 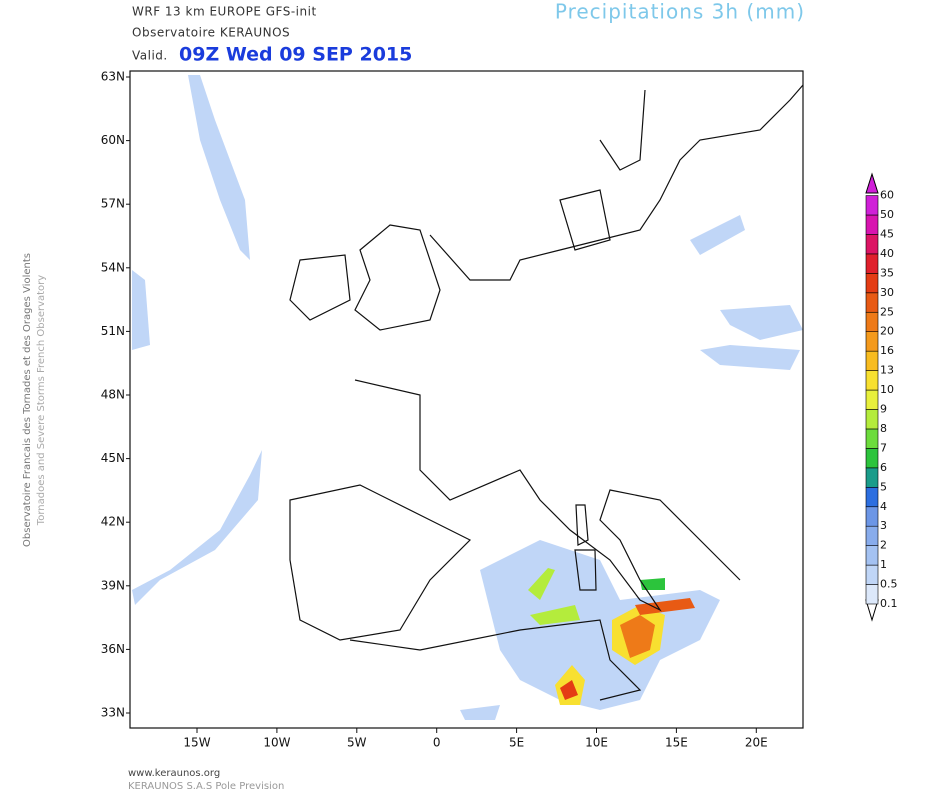 I want to click on lat-label: 39N, so click(x=113, y=585).